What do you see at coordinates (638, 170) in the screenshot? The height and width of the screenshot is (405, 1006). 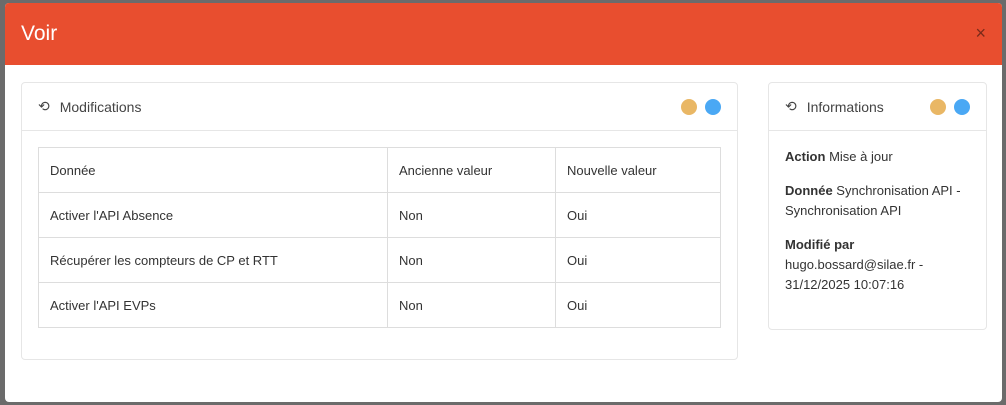 I see `column-header: Nouvelle valeur` at bounding box center [638, 170].